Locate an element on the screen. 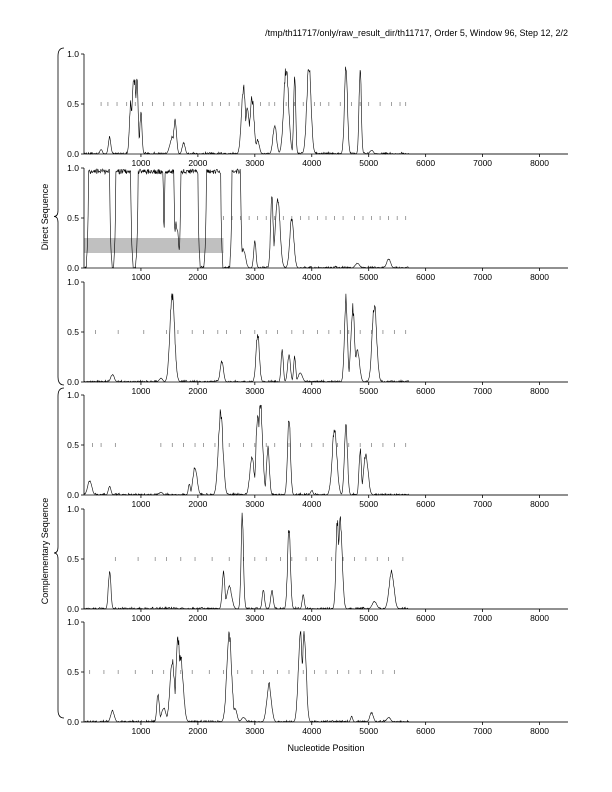  x-axis-label: Nucleotide Position is located at coordinates (325, 748).